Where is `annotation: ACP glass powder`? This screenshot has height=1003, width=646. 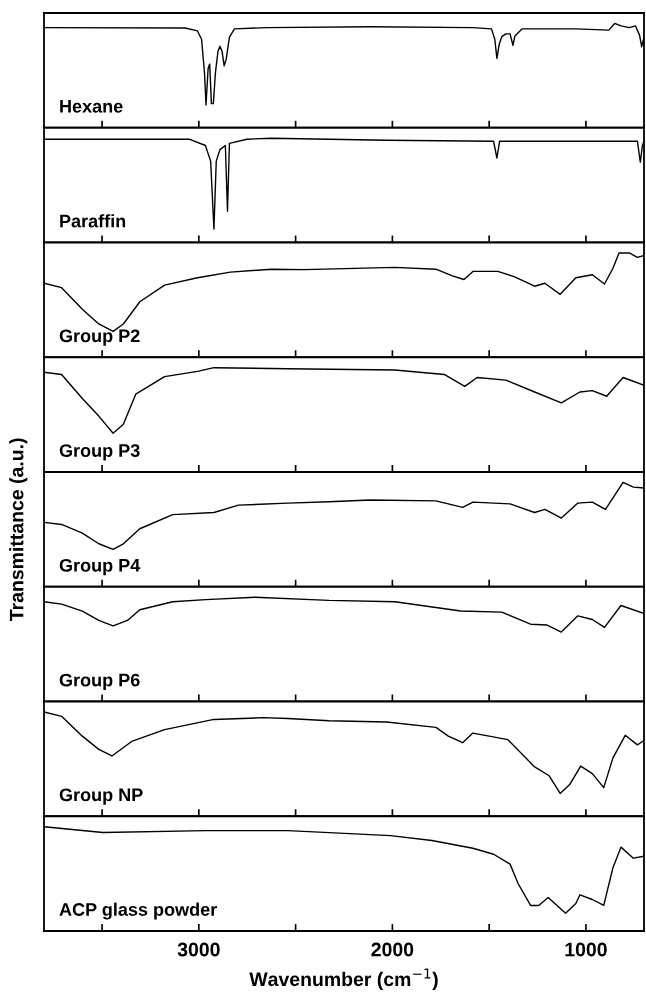
annotation: ACP glass powder is located at coordinates (138, 911).